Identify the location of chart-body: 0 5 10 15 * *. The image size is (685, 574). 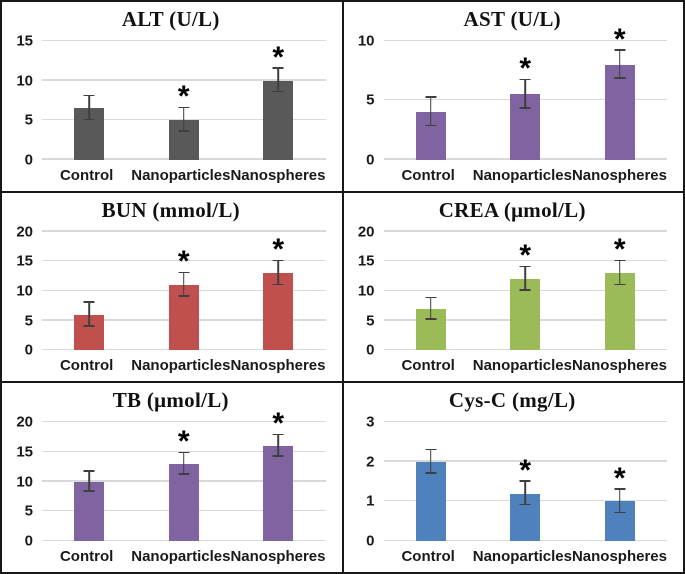
(171, 100).